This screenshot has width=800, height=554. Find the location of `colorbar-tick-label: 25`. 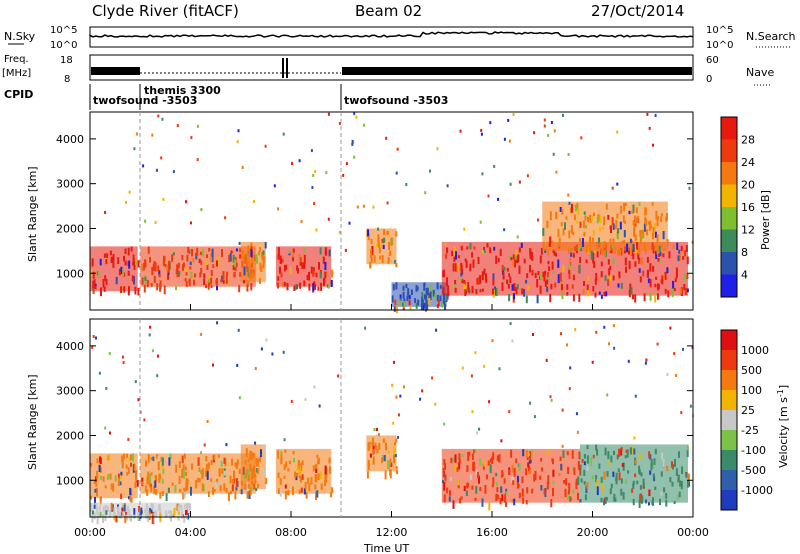

colorbar-tick-label: 25 is located at coordinates (748, 410).